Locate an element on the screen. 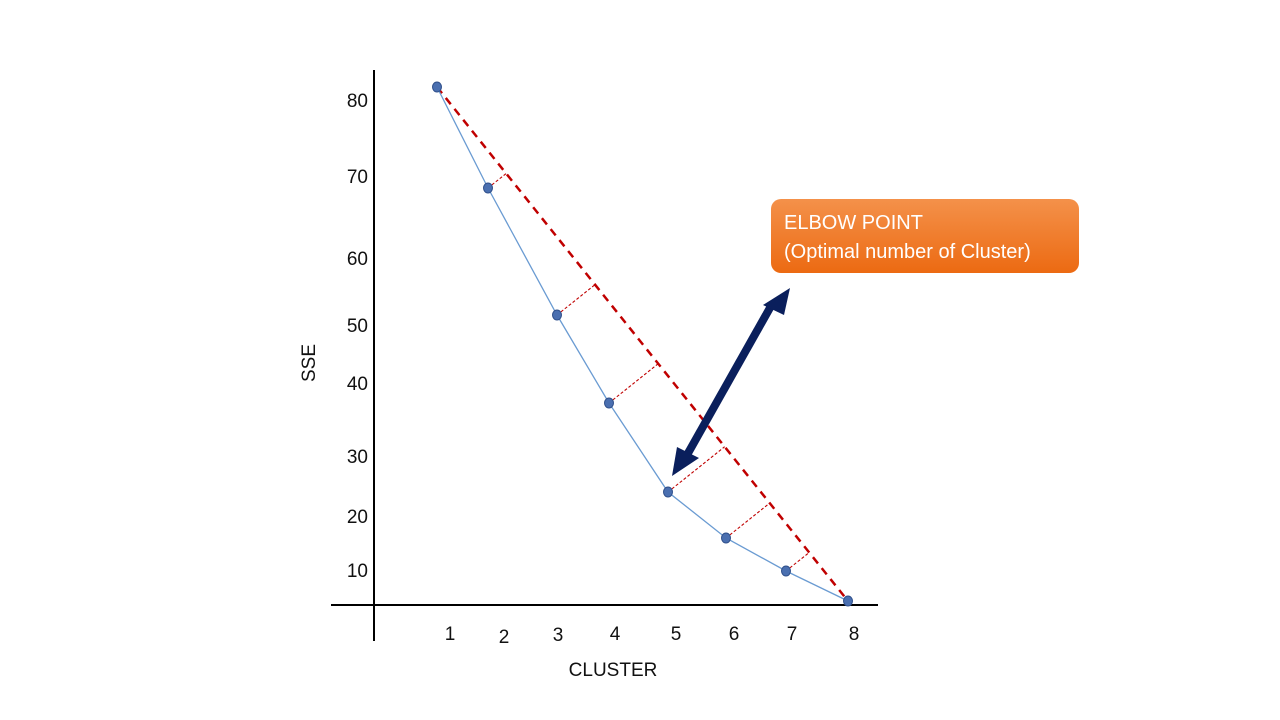 This screenshot has width=1280, height=720. y-tick-label: 60 is located at coordinates (357, 259).